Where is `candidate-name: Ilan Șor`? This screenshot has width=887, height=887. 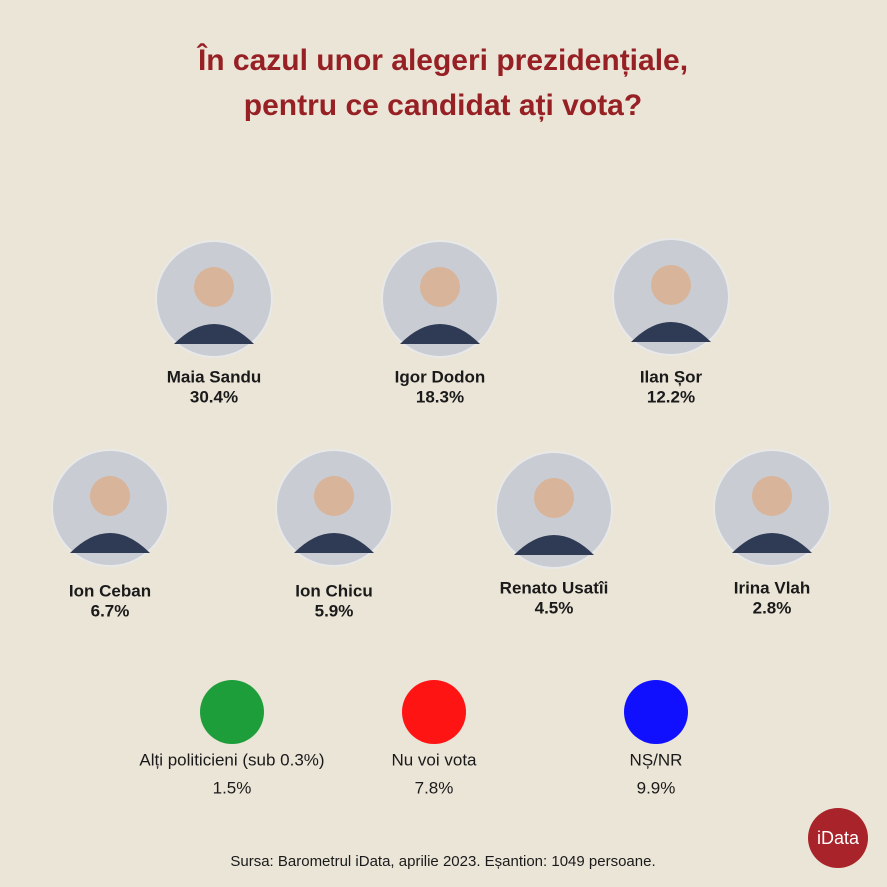 candidate-name: Ilan Șor is located at coordinates (671, 376).